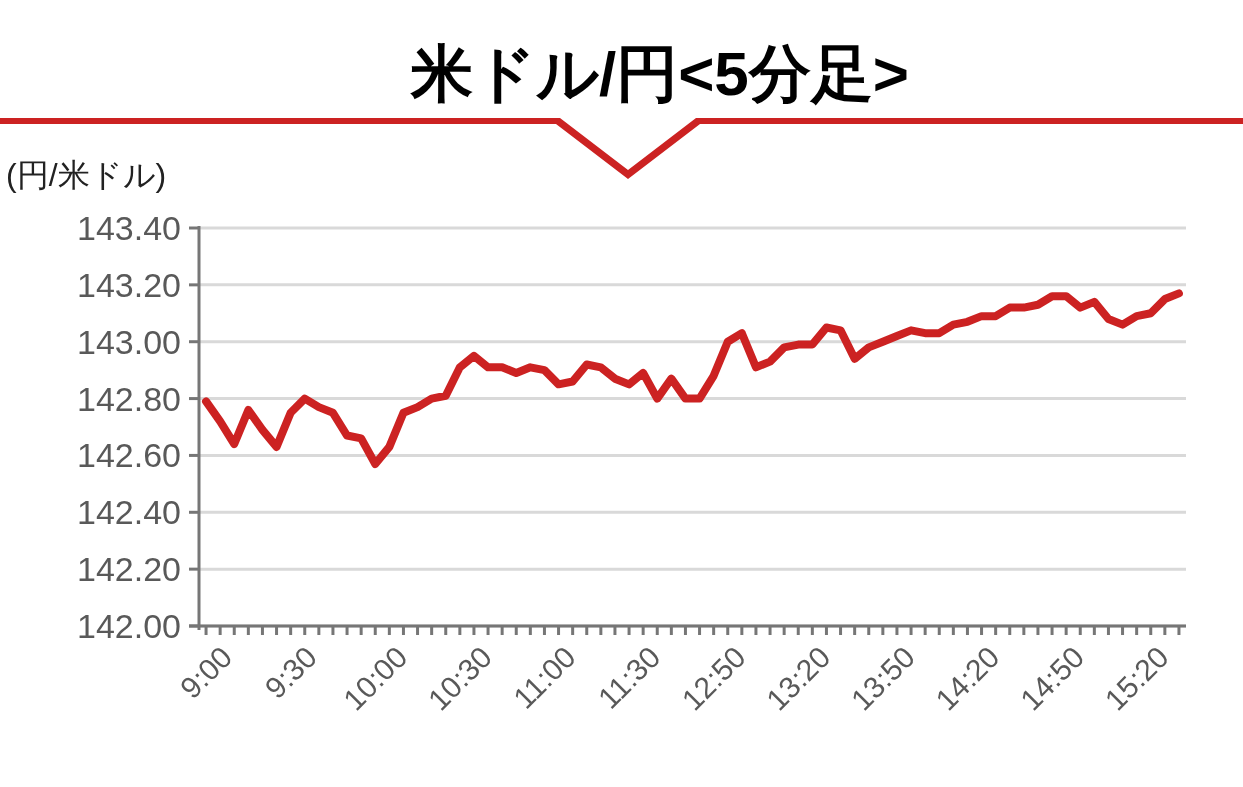  I want to click on chart-title: 米ドル/円<5分足>, so click(659, 73).